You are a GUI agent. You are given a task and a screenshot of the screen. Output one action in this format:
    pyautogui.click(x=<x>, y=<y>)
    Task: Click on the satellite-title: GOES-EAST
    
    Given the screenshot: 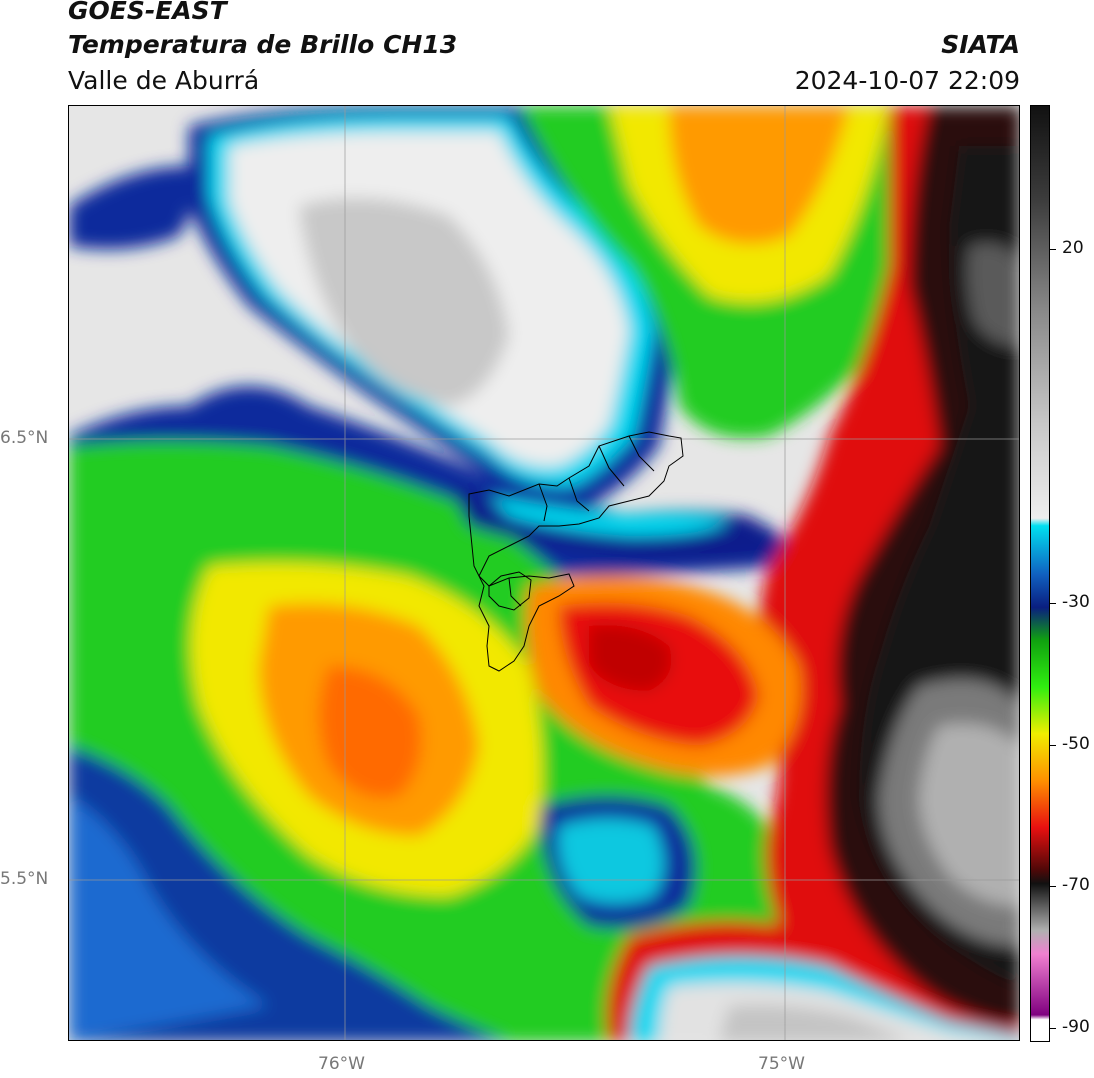 What is the action you would take?
    pyautogui.click(x=147, y=12)
    